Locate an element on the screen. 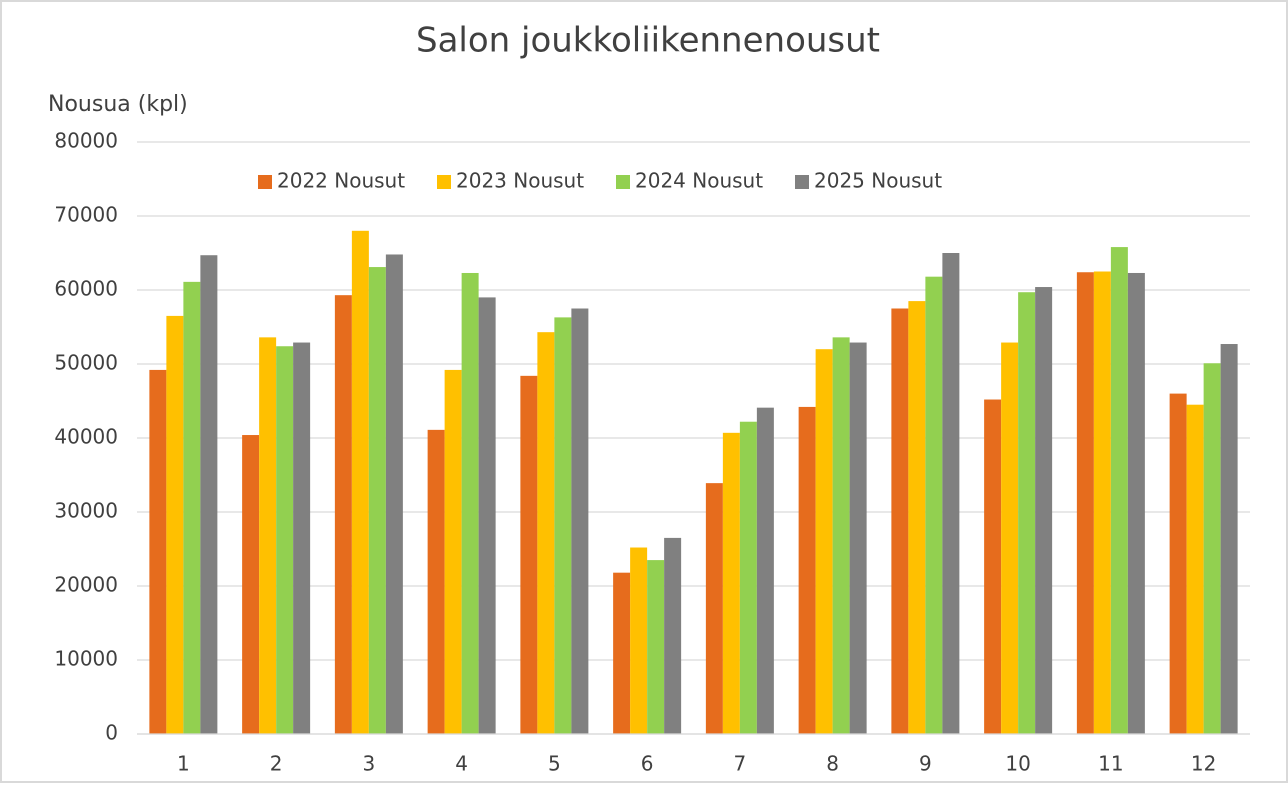 The height and width of the screenshot is (787, 1288). y-tick-label: 40000 is located at coordinates (86, 437).